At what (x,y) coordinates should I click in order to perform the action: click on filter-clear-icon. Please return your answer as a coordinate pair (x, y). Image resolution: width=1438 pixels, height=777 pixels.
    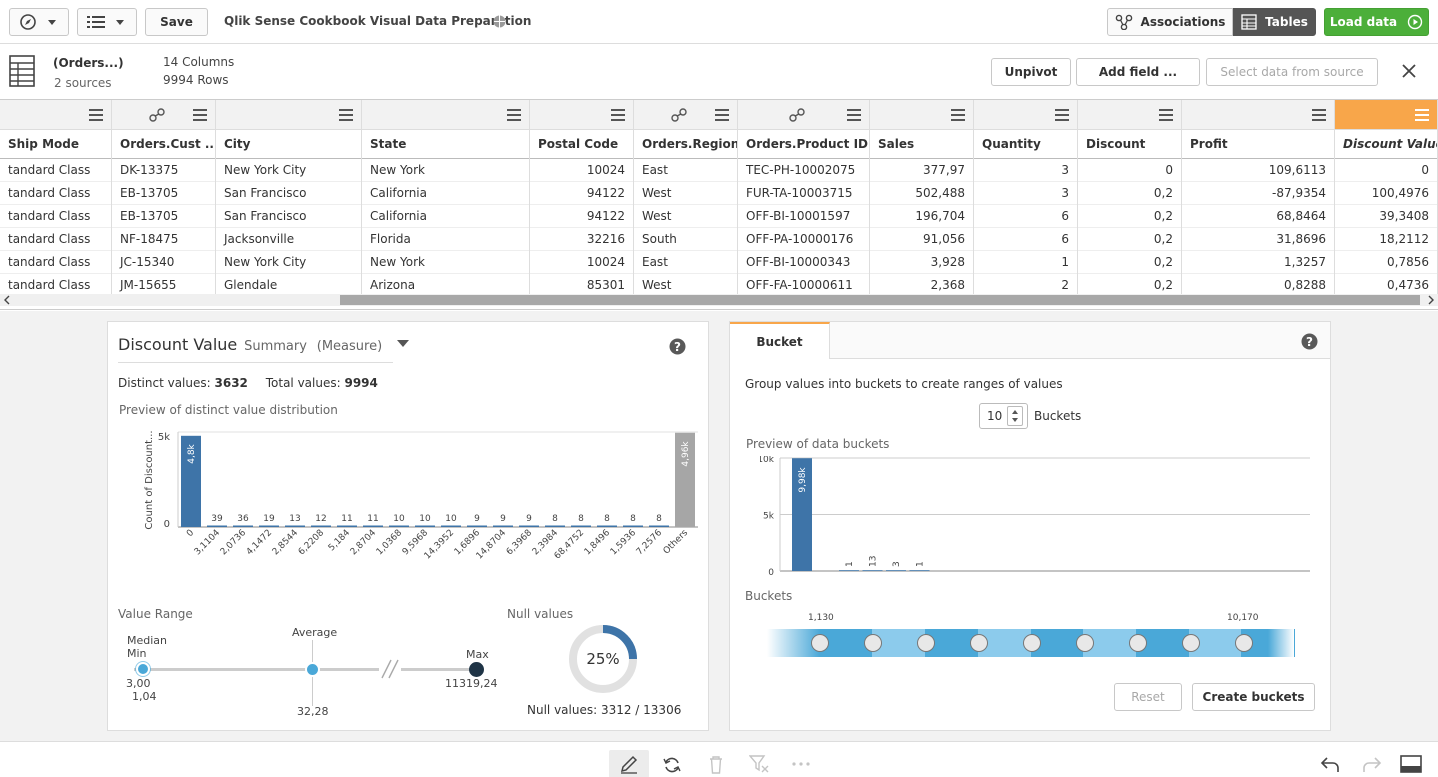
    Looking at the image, I should click on (760, 764).